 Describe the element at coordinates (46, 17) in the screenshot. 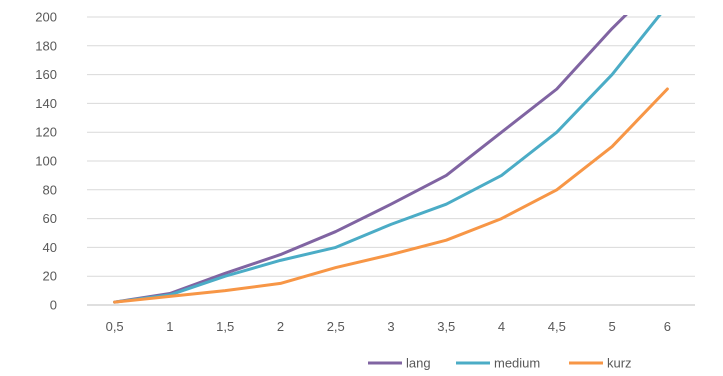

I see `y-tick-label: 200` at that location.